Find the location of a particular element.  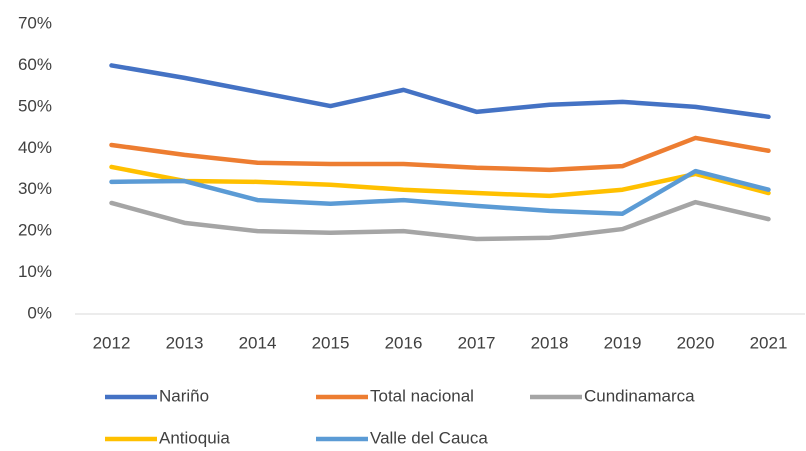

x-tick-label: 2017 is located at coordinates (477, 342).